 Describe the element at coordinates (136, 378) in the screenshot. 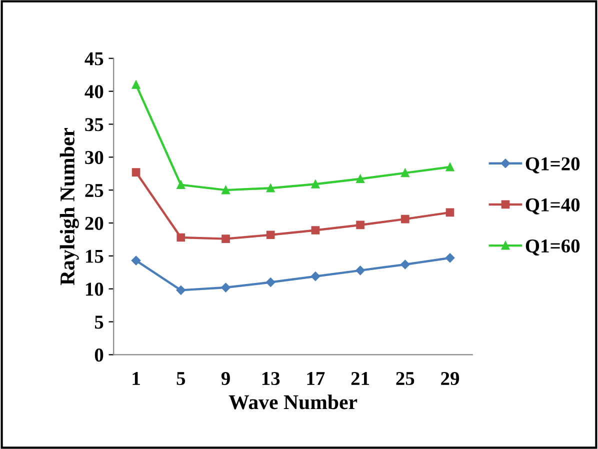

I see `x-tick-label: 1` at that location.